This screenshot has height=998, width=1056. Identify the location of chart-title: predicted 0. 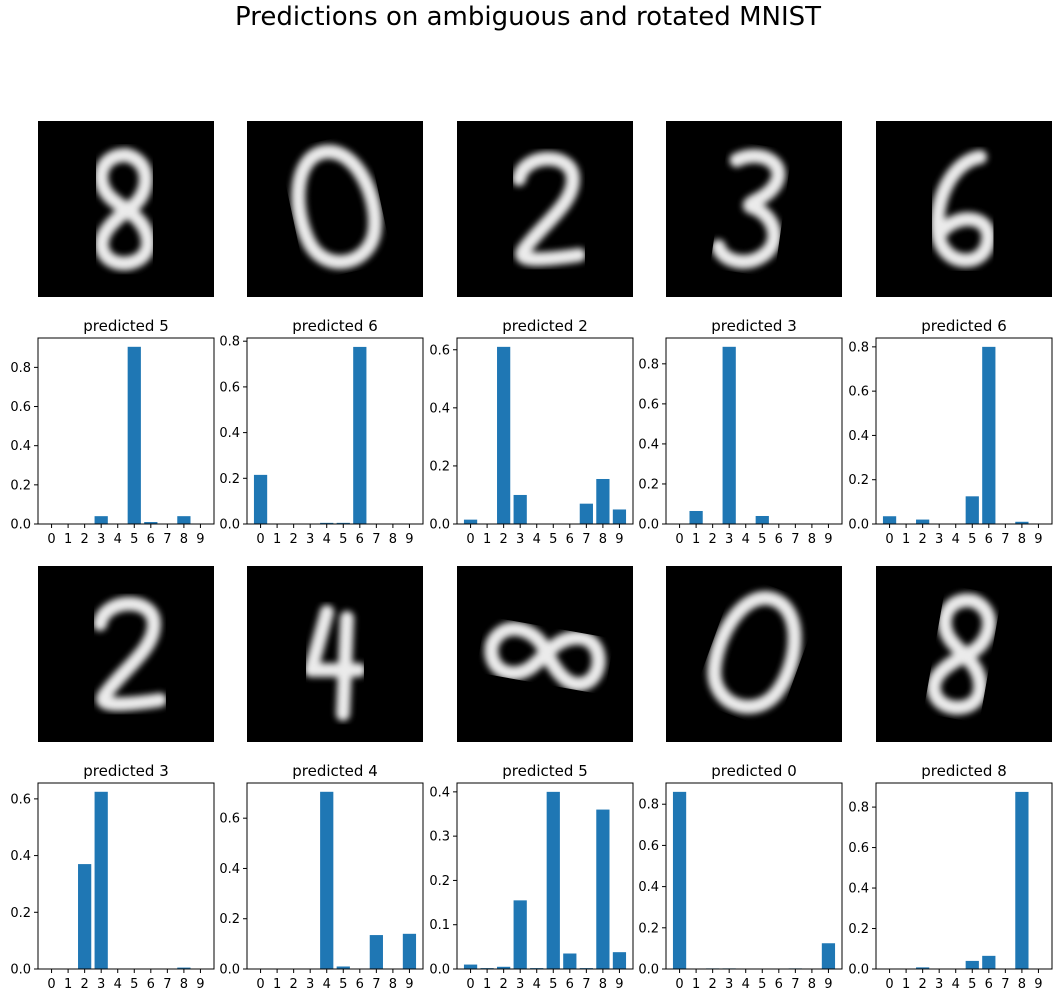
(753, 771).